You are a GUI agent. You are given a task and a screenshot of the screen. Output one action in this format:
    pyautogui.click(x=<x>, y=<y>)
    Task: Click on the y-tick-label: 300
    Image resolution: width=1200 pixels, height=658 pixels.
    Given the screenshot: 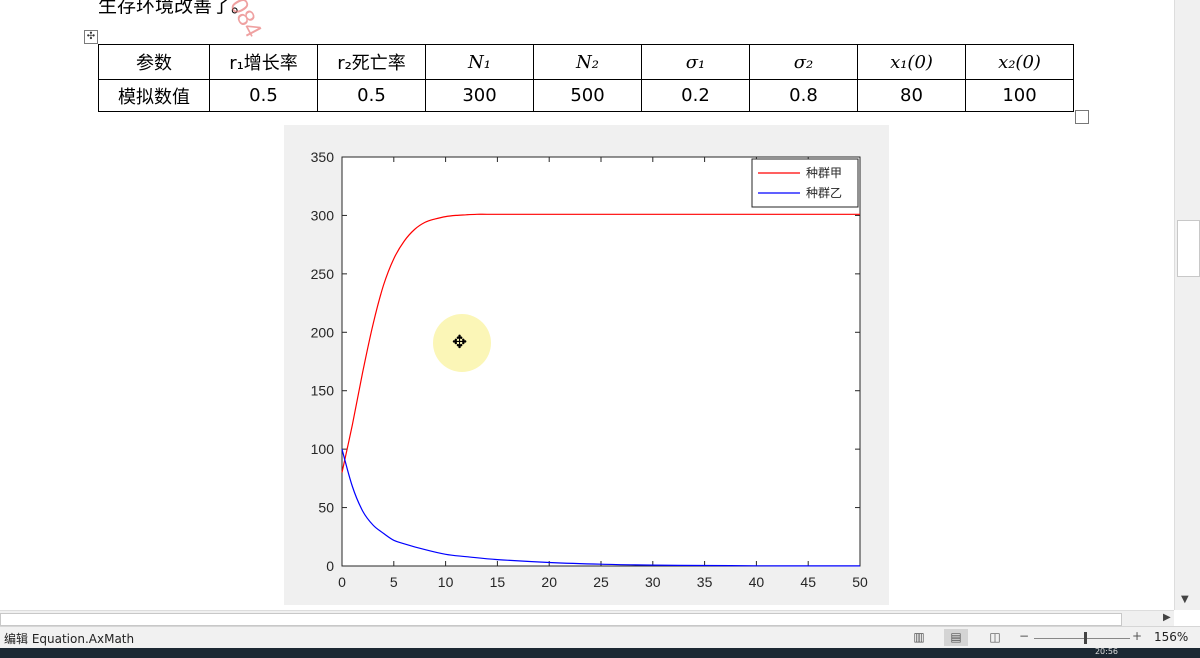 What is the action you would take?
    pyautogui.click(x=323, y=215)
    